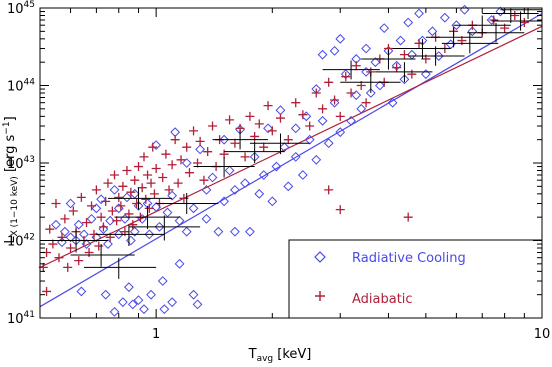 The image size is (552, 367). What do you see at coordinates (542, 334) in the screenshot?
I see `x-tick-label: 10` at bounding box center [542, 334].